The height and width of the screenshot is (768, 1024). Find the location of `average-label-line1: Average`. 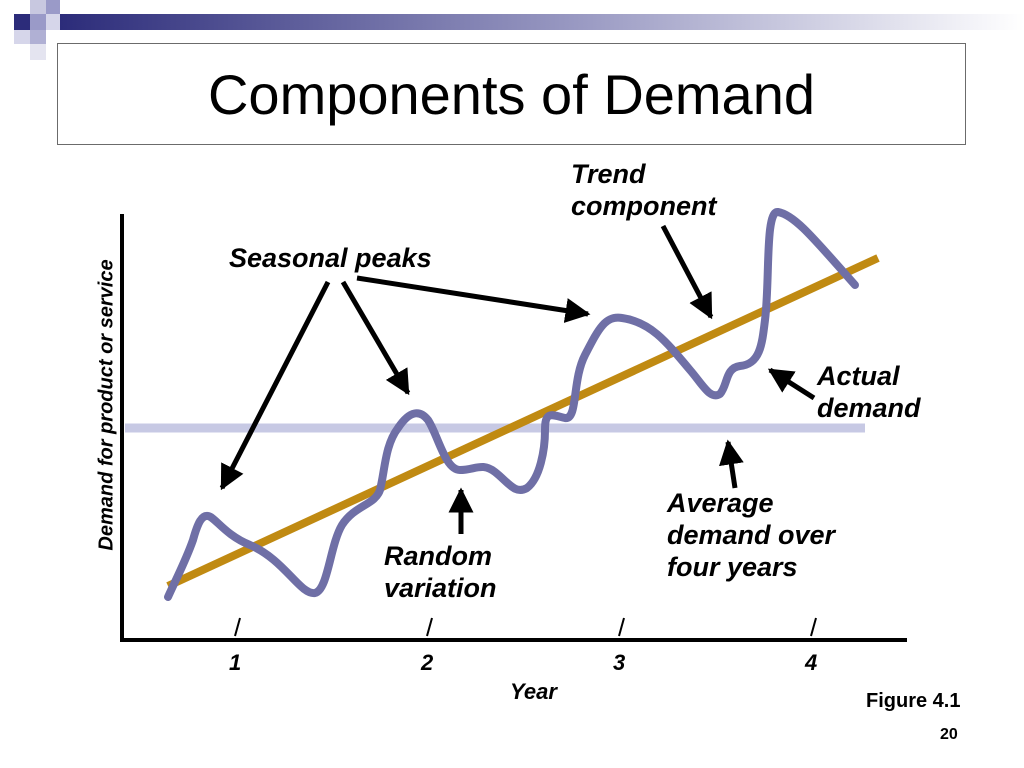

average-label-line1: Average is located at coordinates (720, 503).